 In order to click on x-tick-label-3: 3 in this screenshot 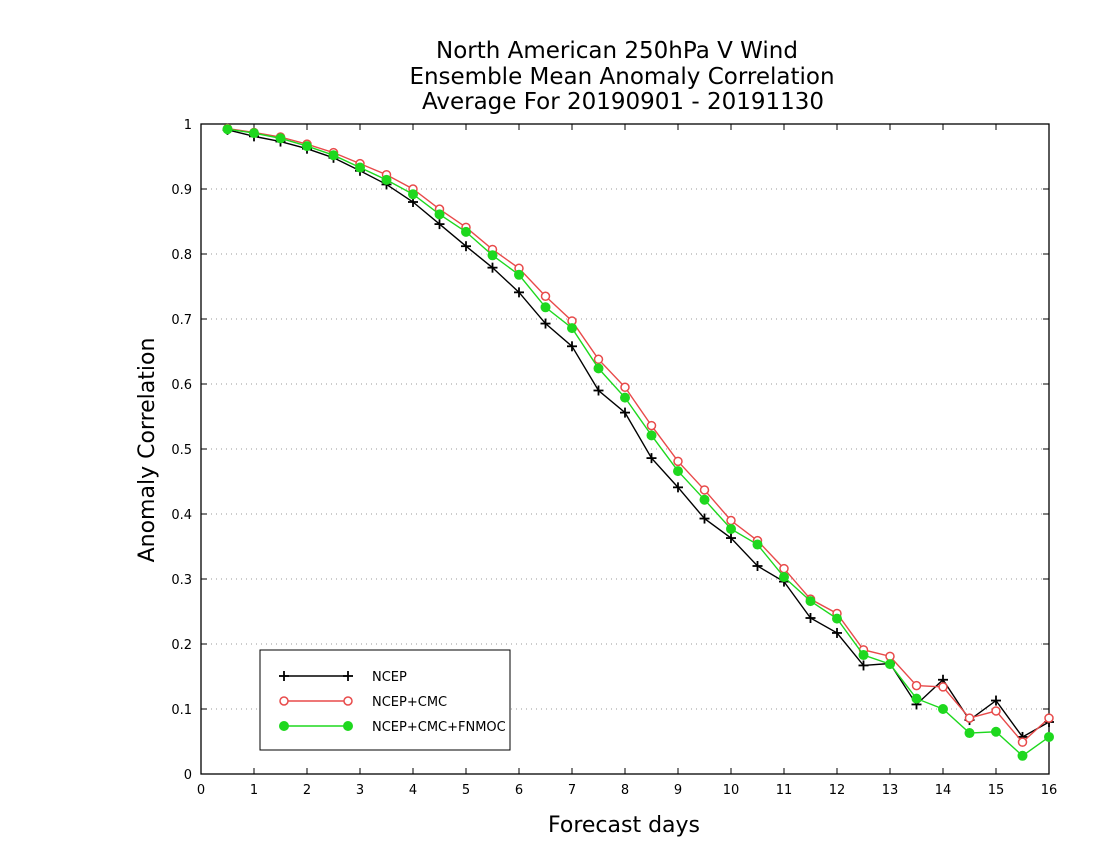, I will do `click(360, 790)`.